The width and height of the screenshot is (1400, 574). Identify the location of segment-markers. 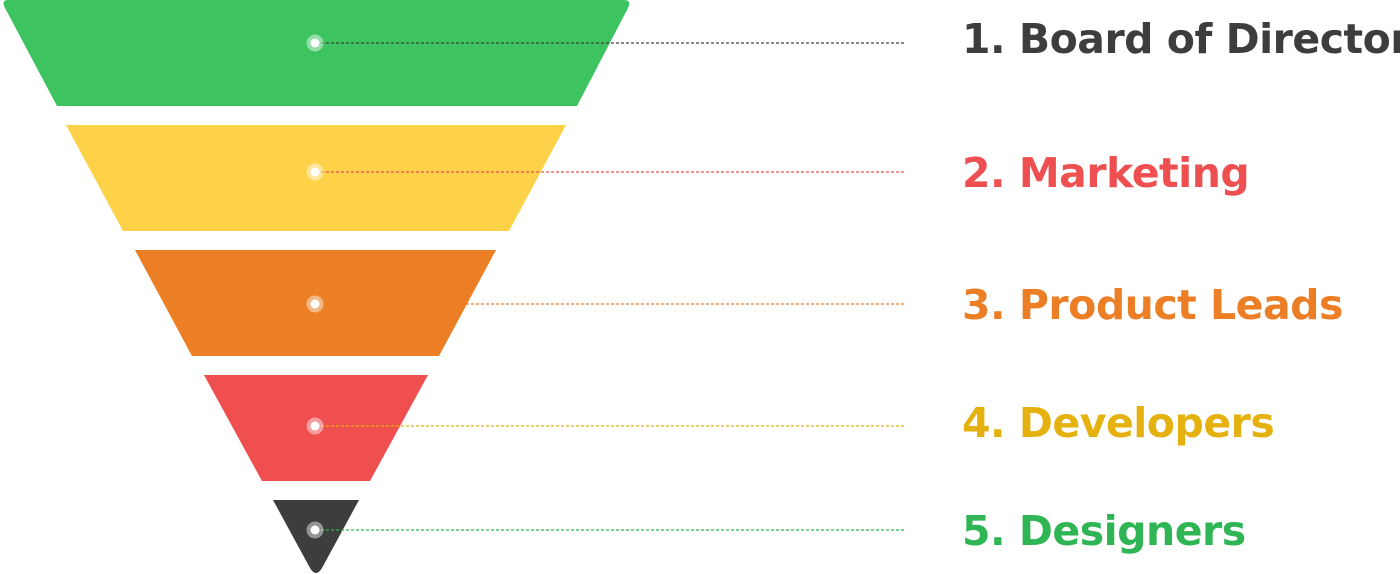
(315, 286).